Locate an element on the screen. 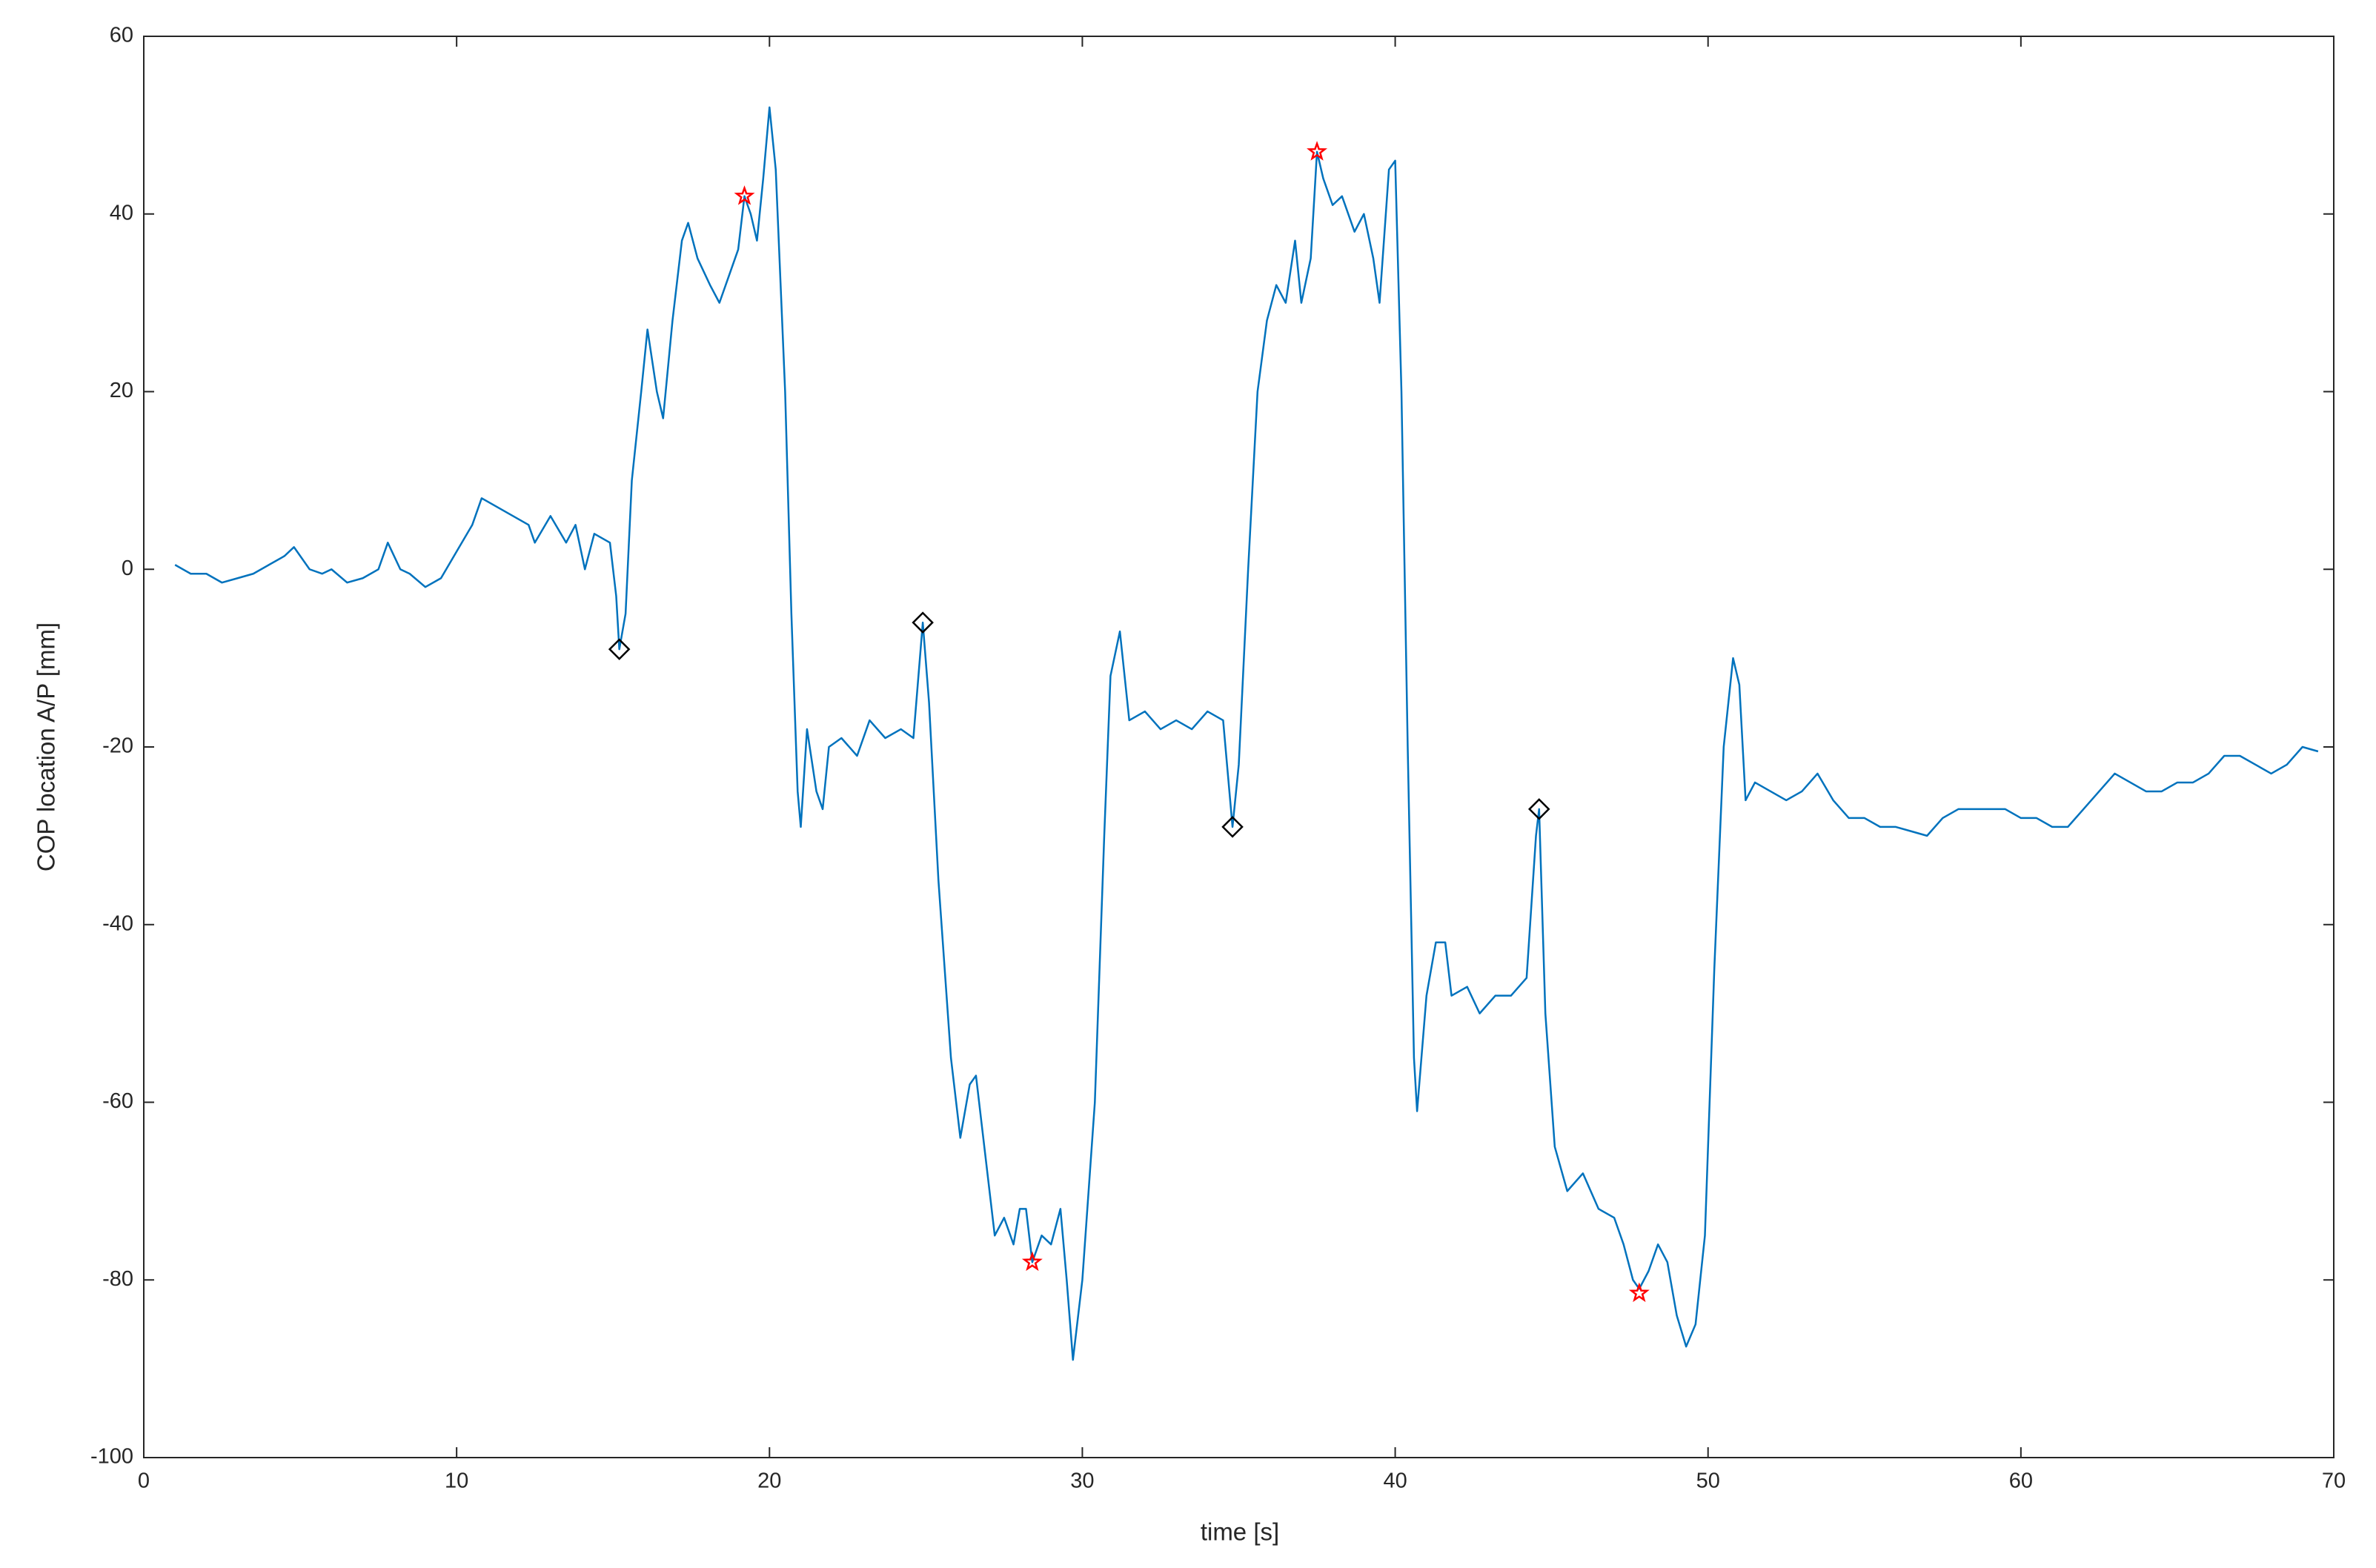 Image resolution: width=2376 pixels, height=1568 pixels. y-tick-label: 60 is located at coordinates (121, 35).